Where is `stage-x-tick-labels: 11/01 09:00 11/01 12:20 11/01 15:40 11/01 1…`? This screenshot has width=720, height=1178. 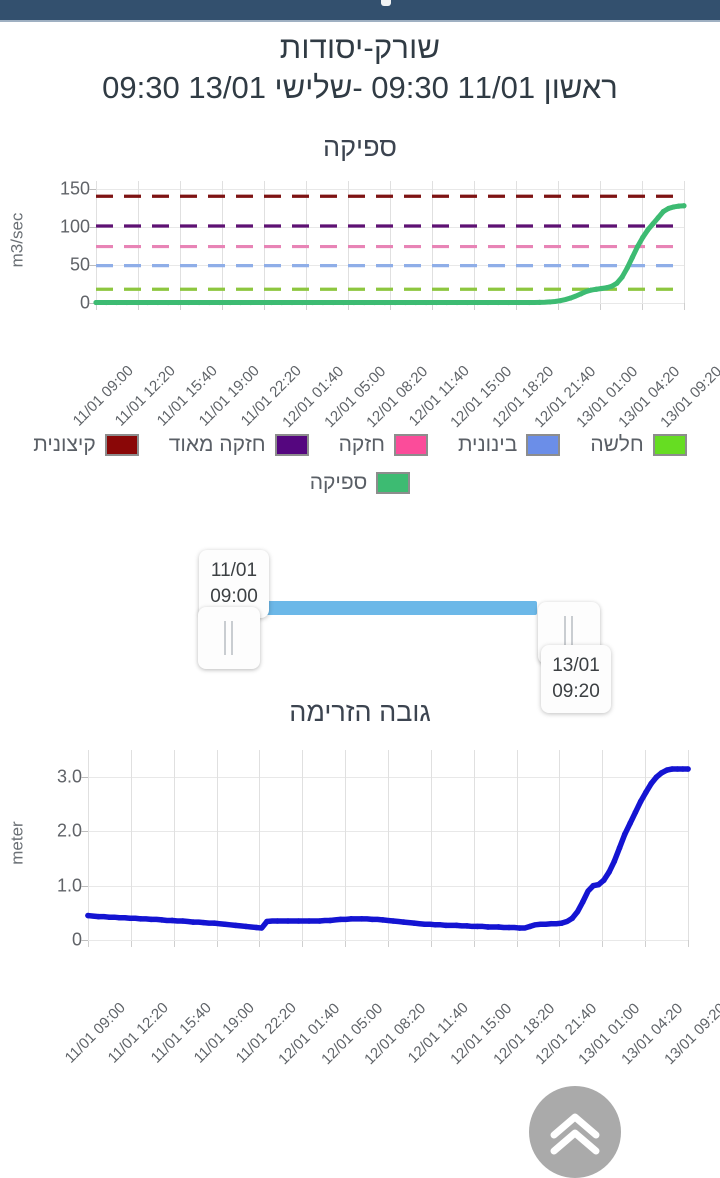
stage-x-tick-labels: 11/01 09:00 11/01 12:20 11/01 15:40 11/01 1… is located at coordinates (391, 1004).